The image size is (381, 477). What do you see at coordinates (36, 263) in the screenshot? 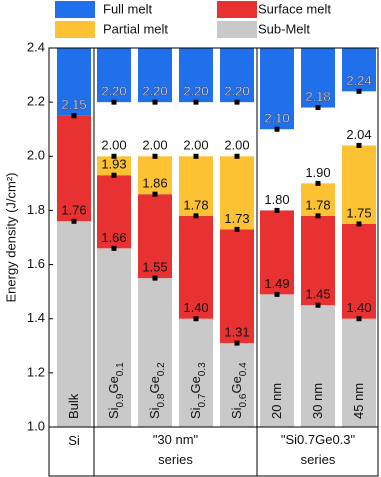
I see `y-tick-label: 1.6` at bounding box center [36, 263].